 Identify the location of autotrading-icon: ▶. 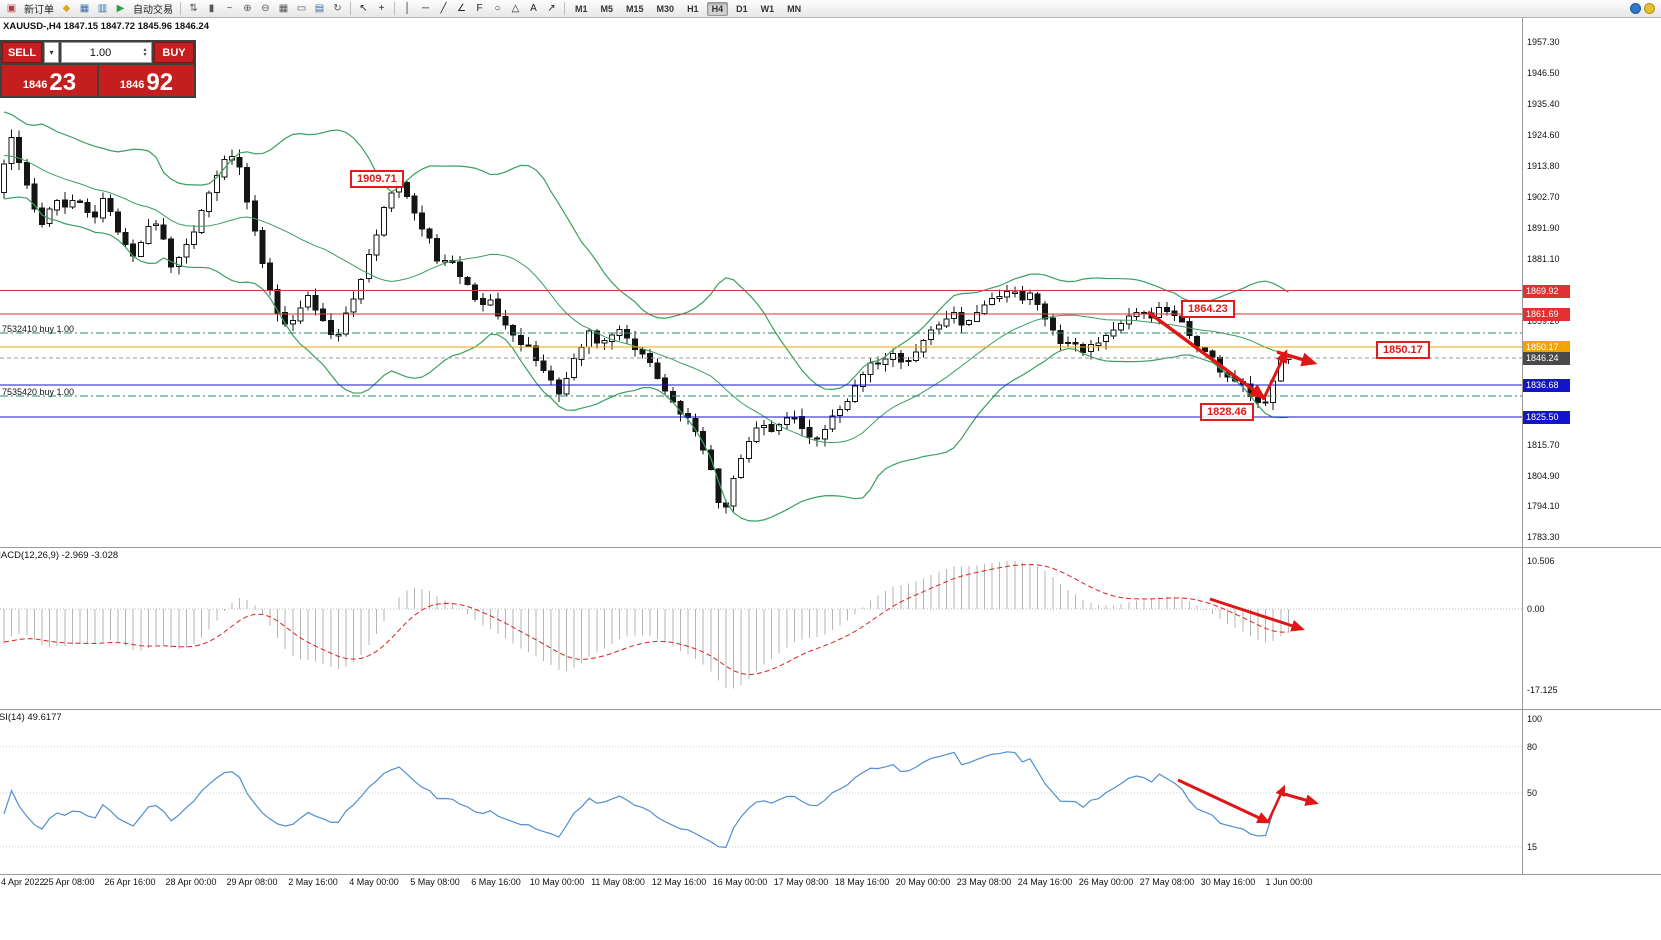
(120, 8).